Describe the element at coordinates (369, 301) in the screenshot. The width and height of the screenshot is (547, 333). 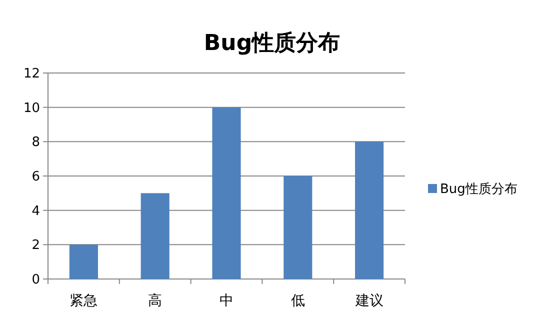
I see `x-tick-label: 建议` at that location.